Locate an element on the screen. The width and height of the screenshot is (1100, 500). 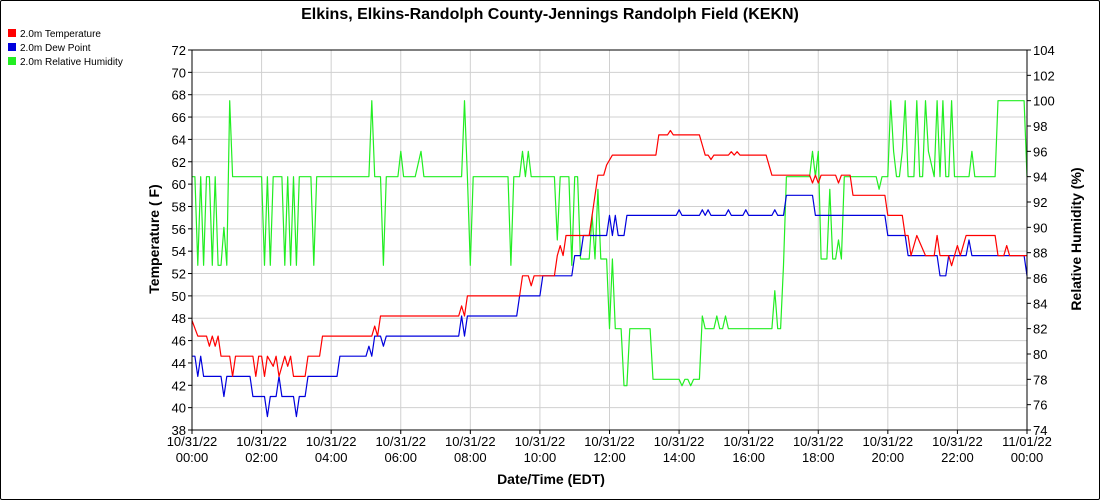
legend-label-relative-humidity: 2.0m Relative Humidity is located at coordinates (71, 62).